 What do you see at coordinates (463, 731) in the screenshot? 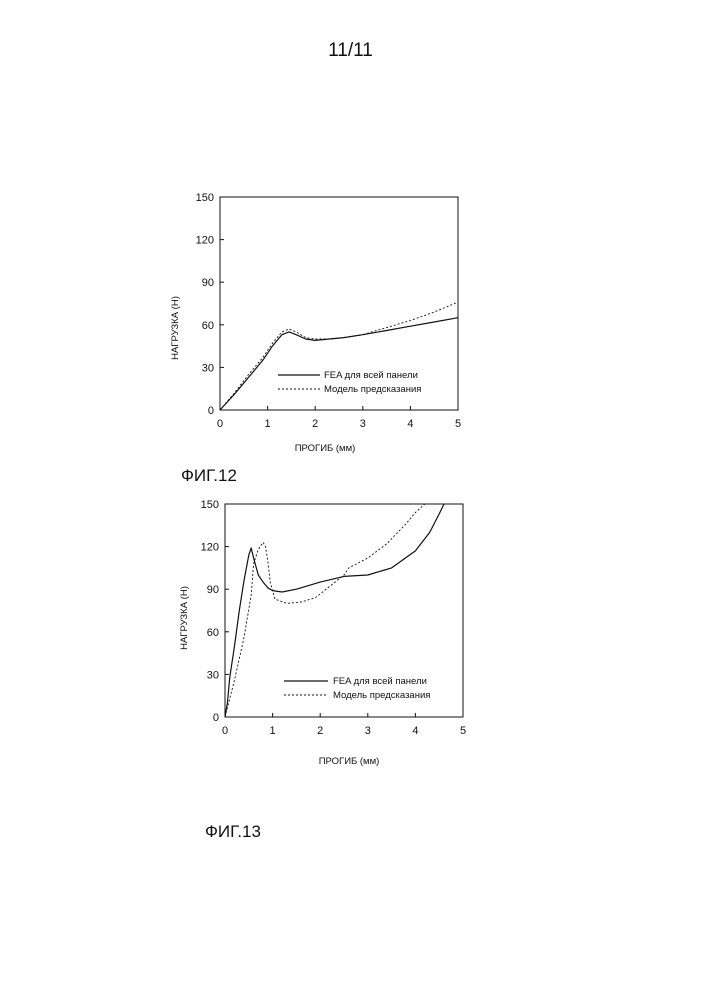
I see `x-tick-label: 5` at bounding box center [463, 731].